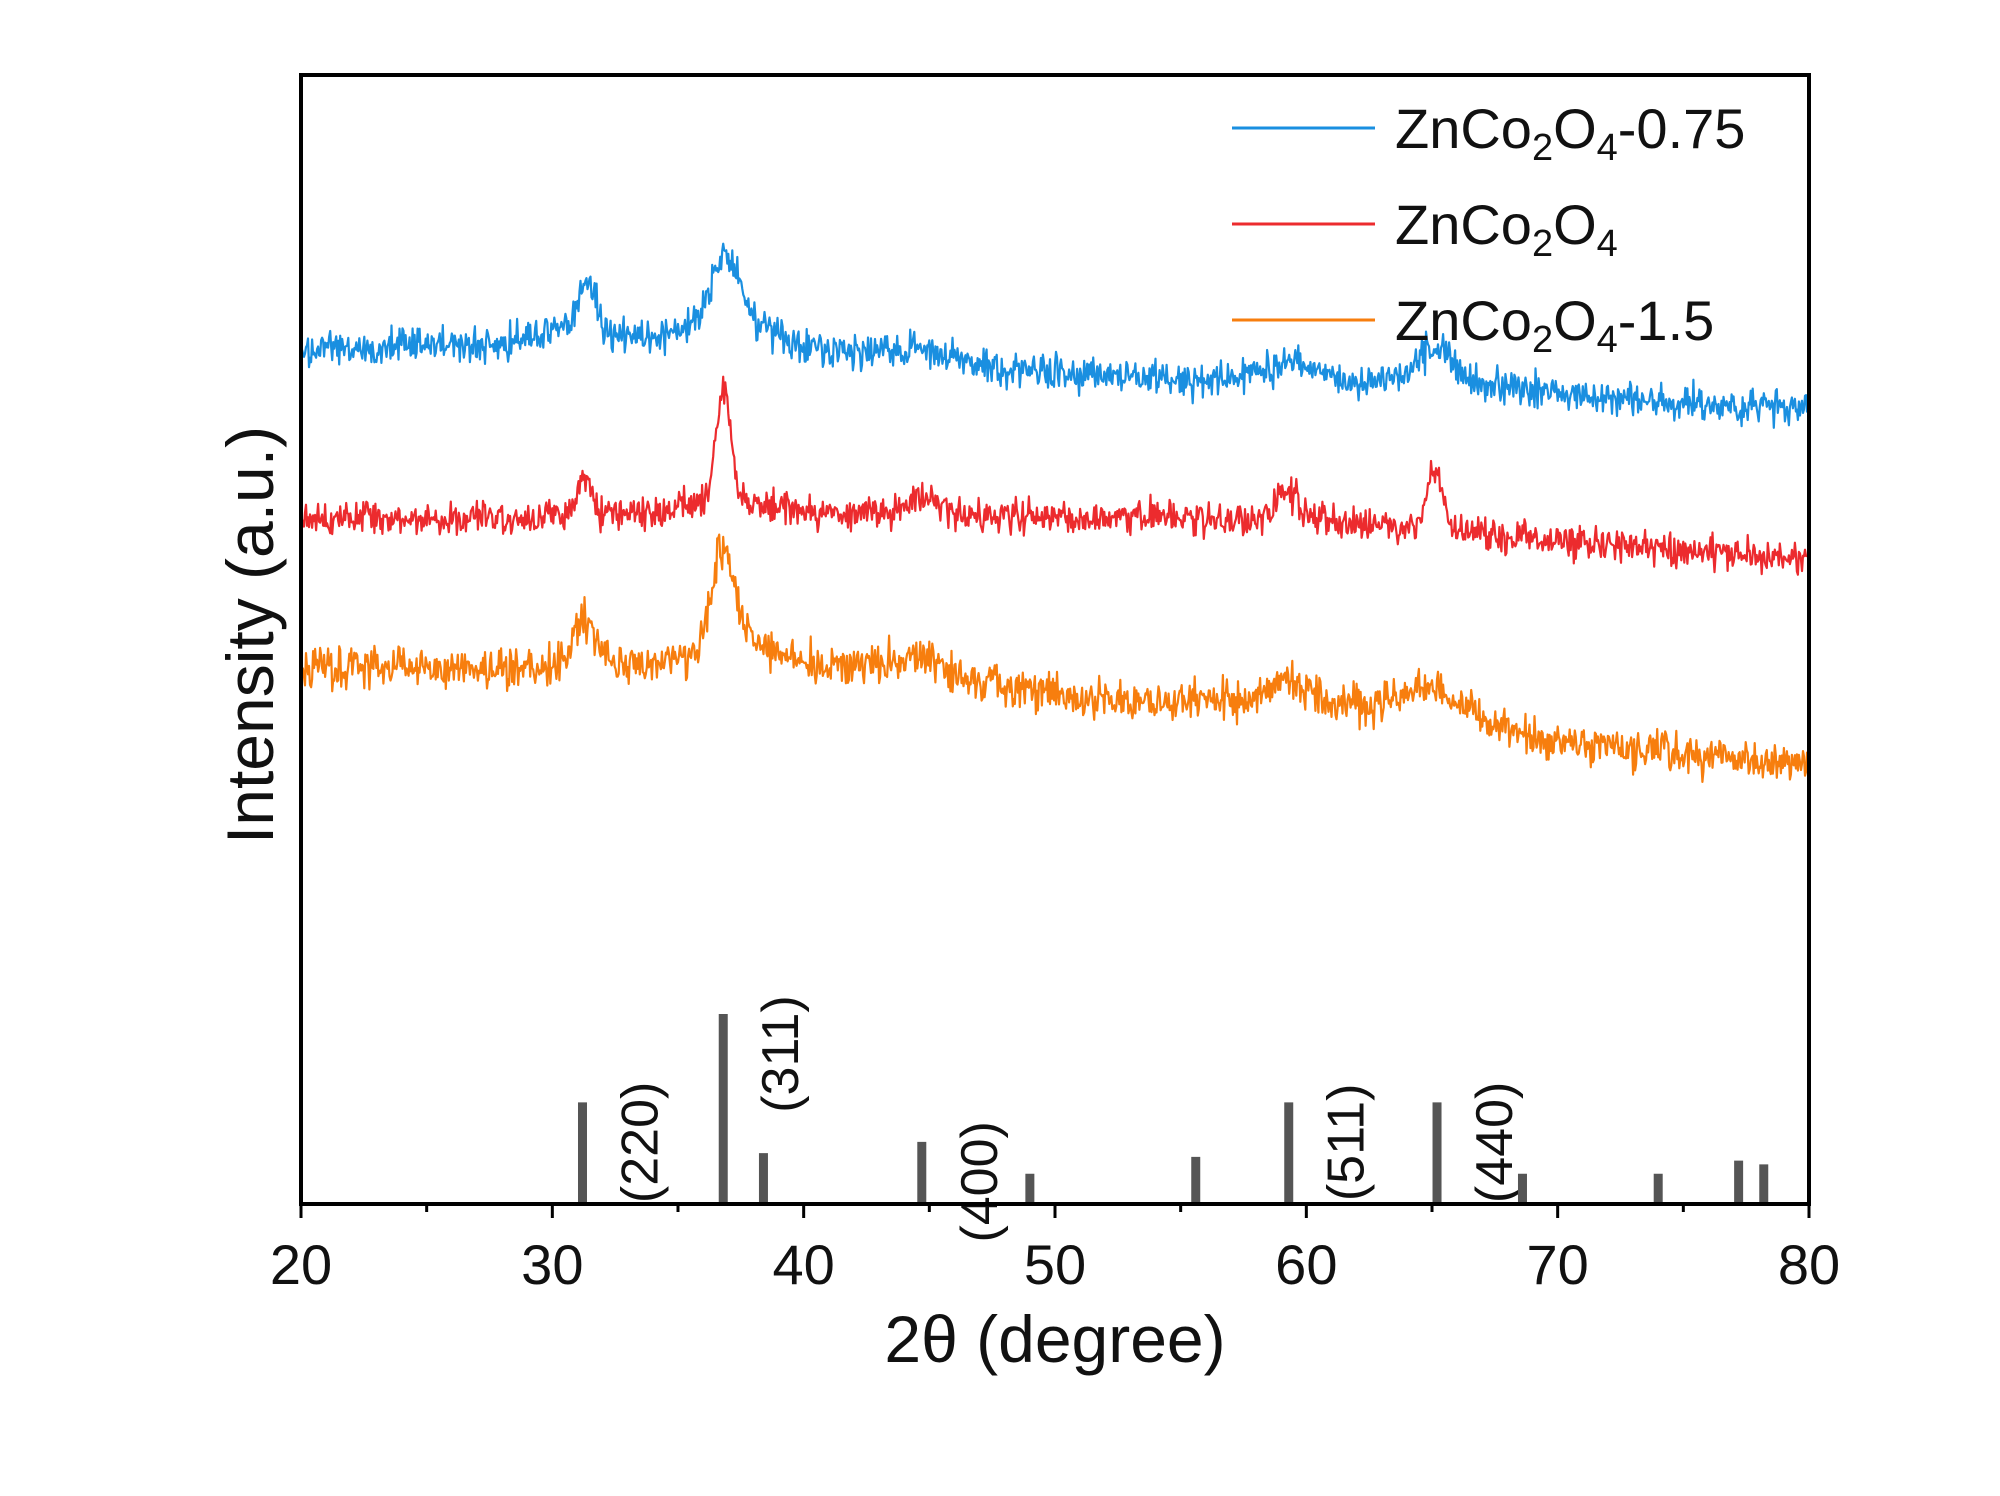  What do you see at coordinates (1173, 1119) in the screenshot?
I see `reference-peaks: (220) (311) (400) (511) (440)` at bounding box center [1173, 1119].